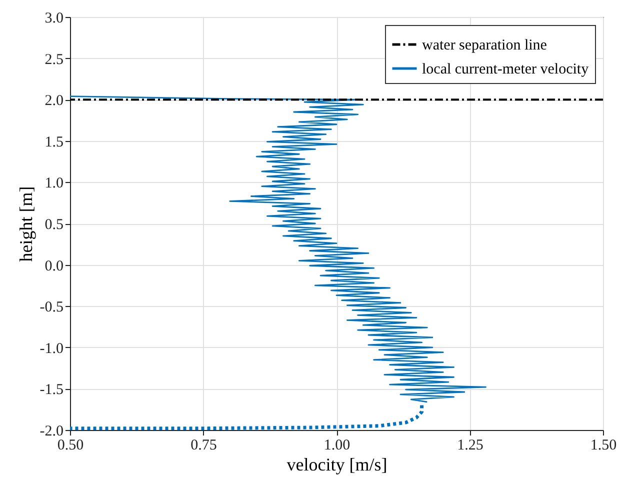 The image size is (624, 492). I want to click on y-tick-label: 2.5, so click(54, 60).